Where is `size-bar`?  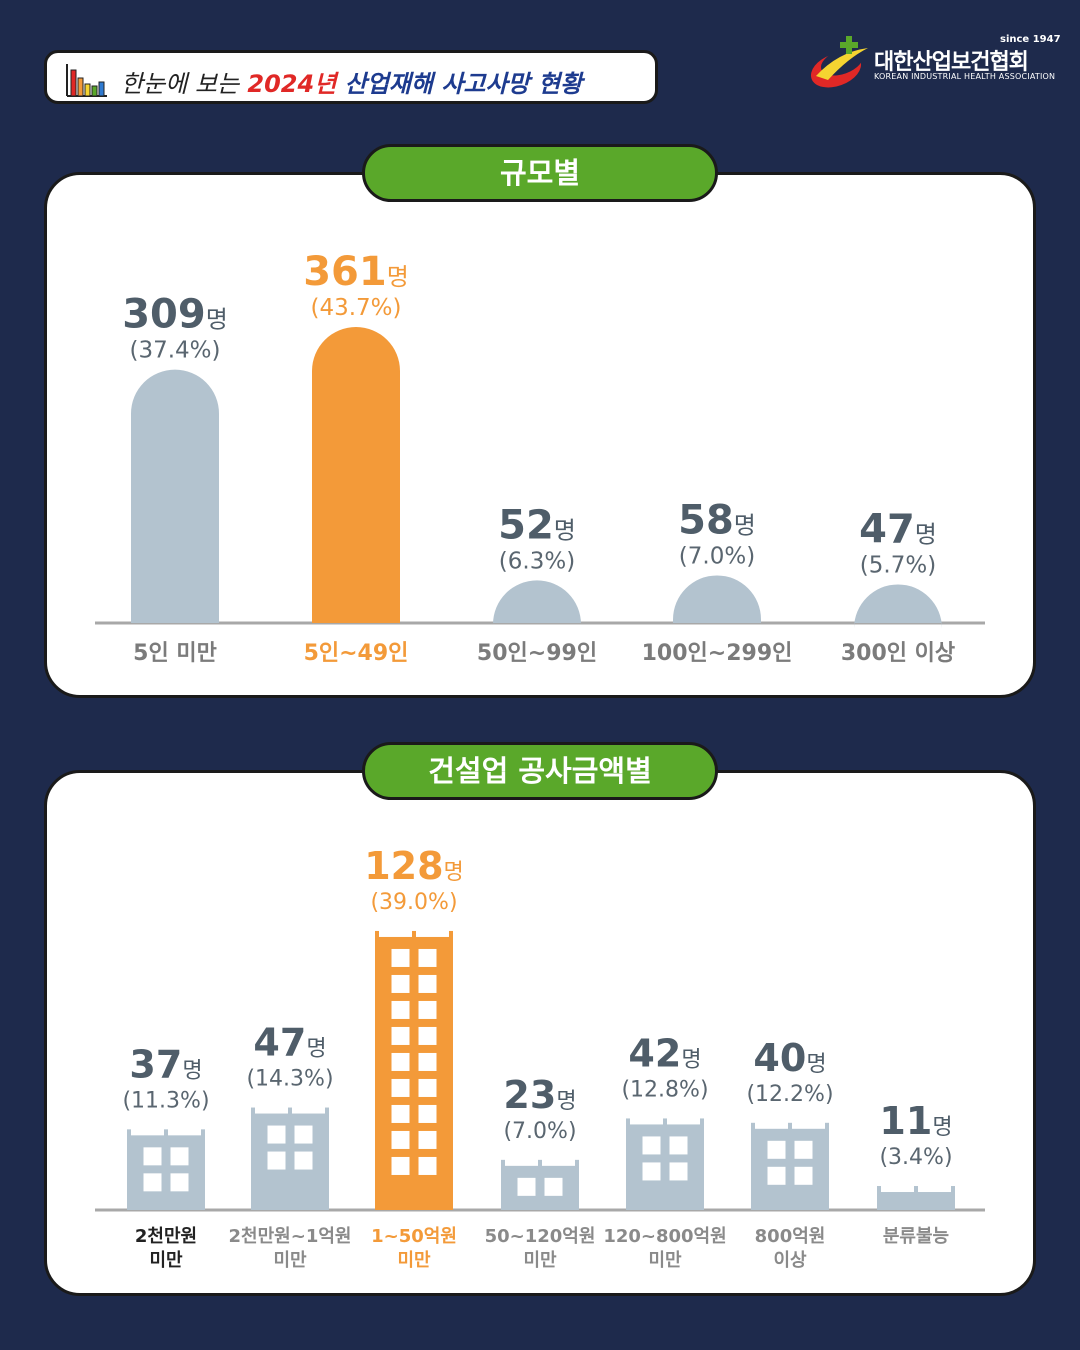 size-bar is located at coordinates (537, 602).